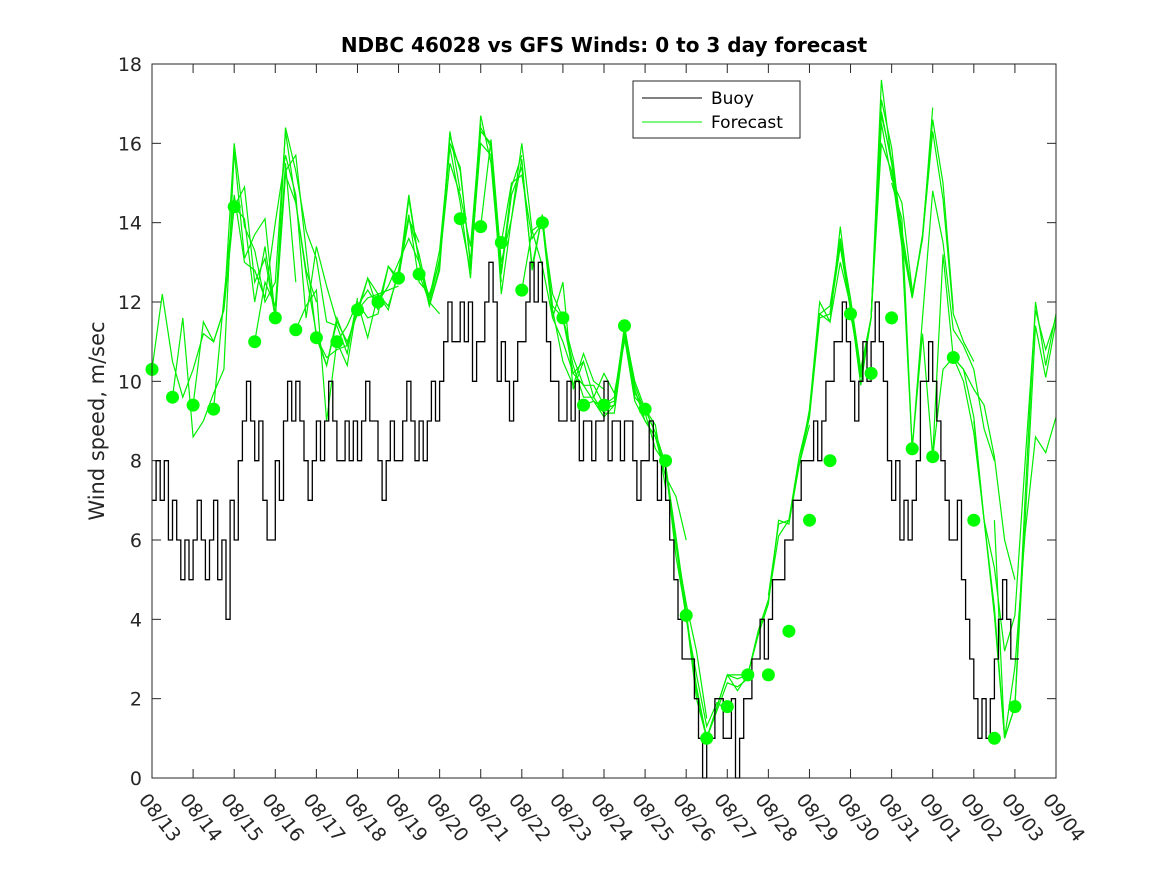  I want to click on y-tick-labels: 0 2 4 6 8 10 12 14 16 18, so click(130, 422).